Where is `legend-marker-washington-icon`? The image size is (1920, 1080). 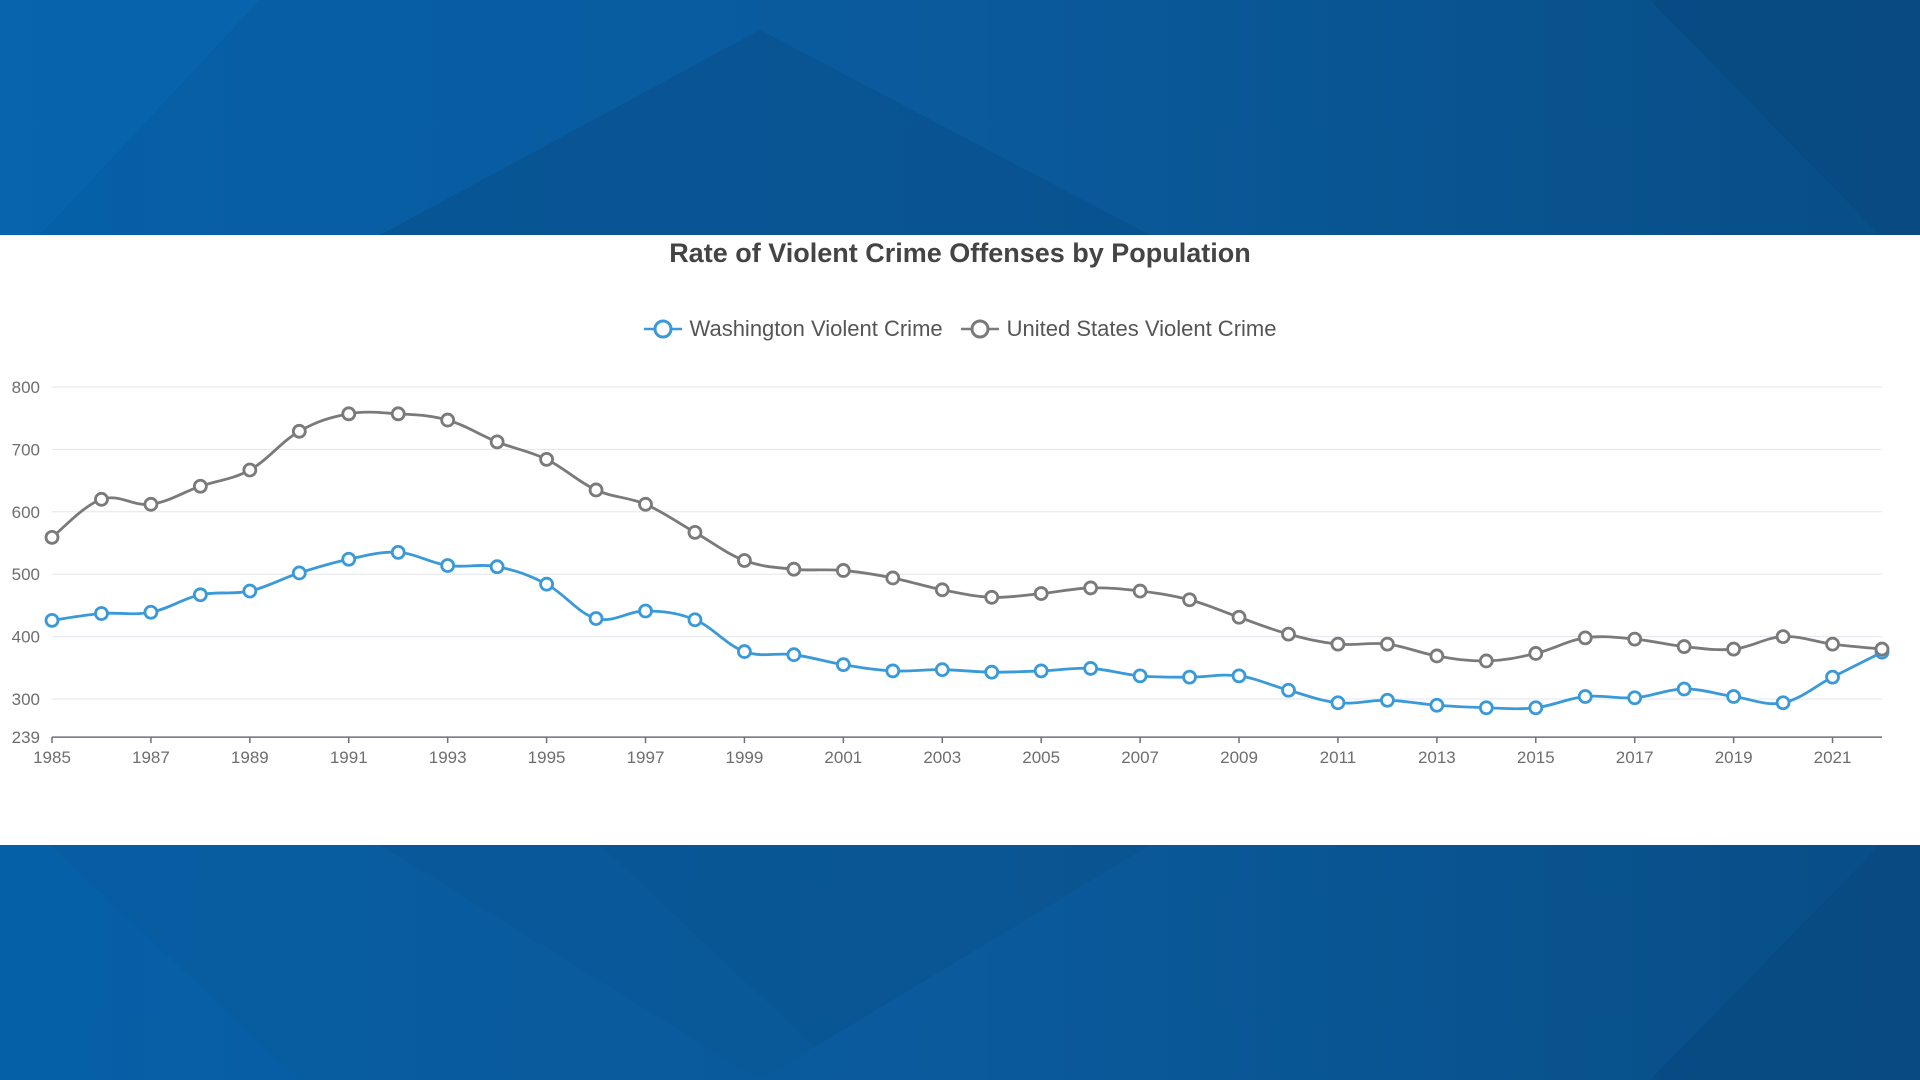
legend-marker-washington-icon is located at coordinates (662, 329).